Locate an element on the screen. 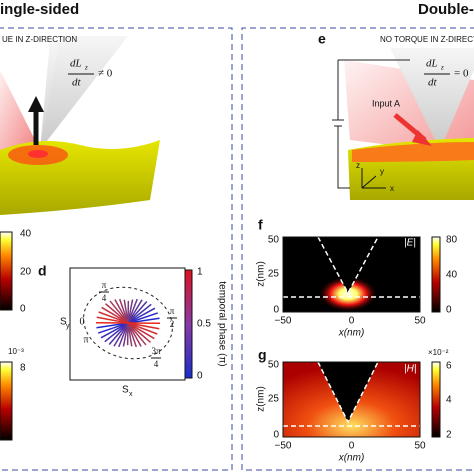  ellipse-path is located at coordinates (128, 323).